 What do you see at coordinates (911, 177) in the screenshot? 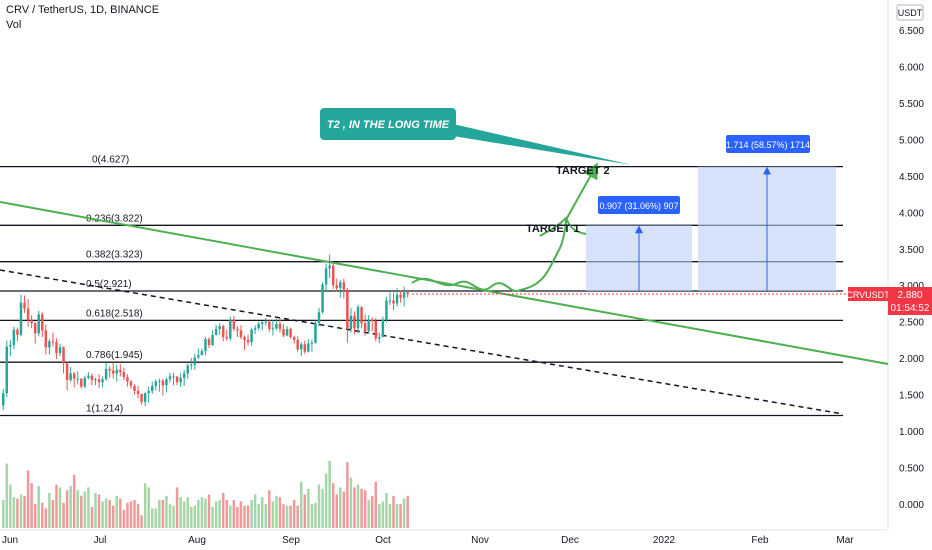
I see `y-tick-label: 4.500` at bounding box center [911, 177].